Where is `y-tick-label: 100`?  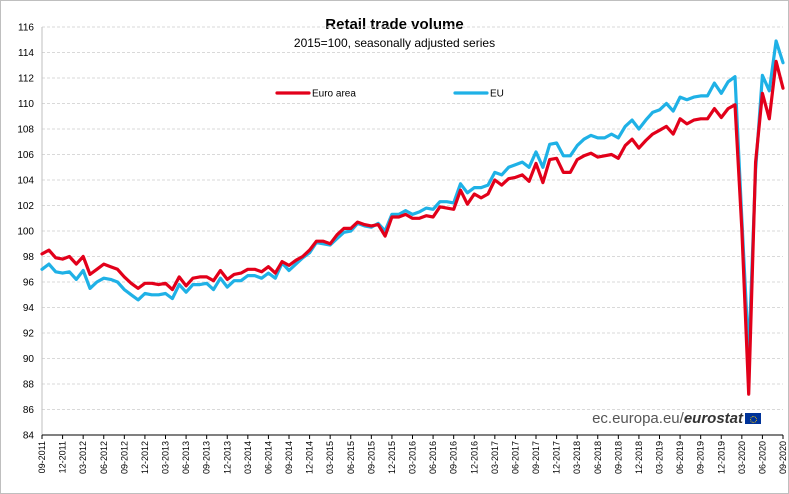 y-tick-label: 100 is located at coordinates (25, 232).